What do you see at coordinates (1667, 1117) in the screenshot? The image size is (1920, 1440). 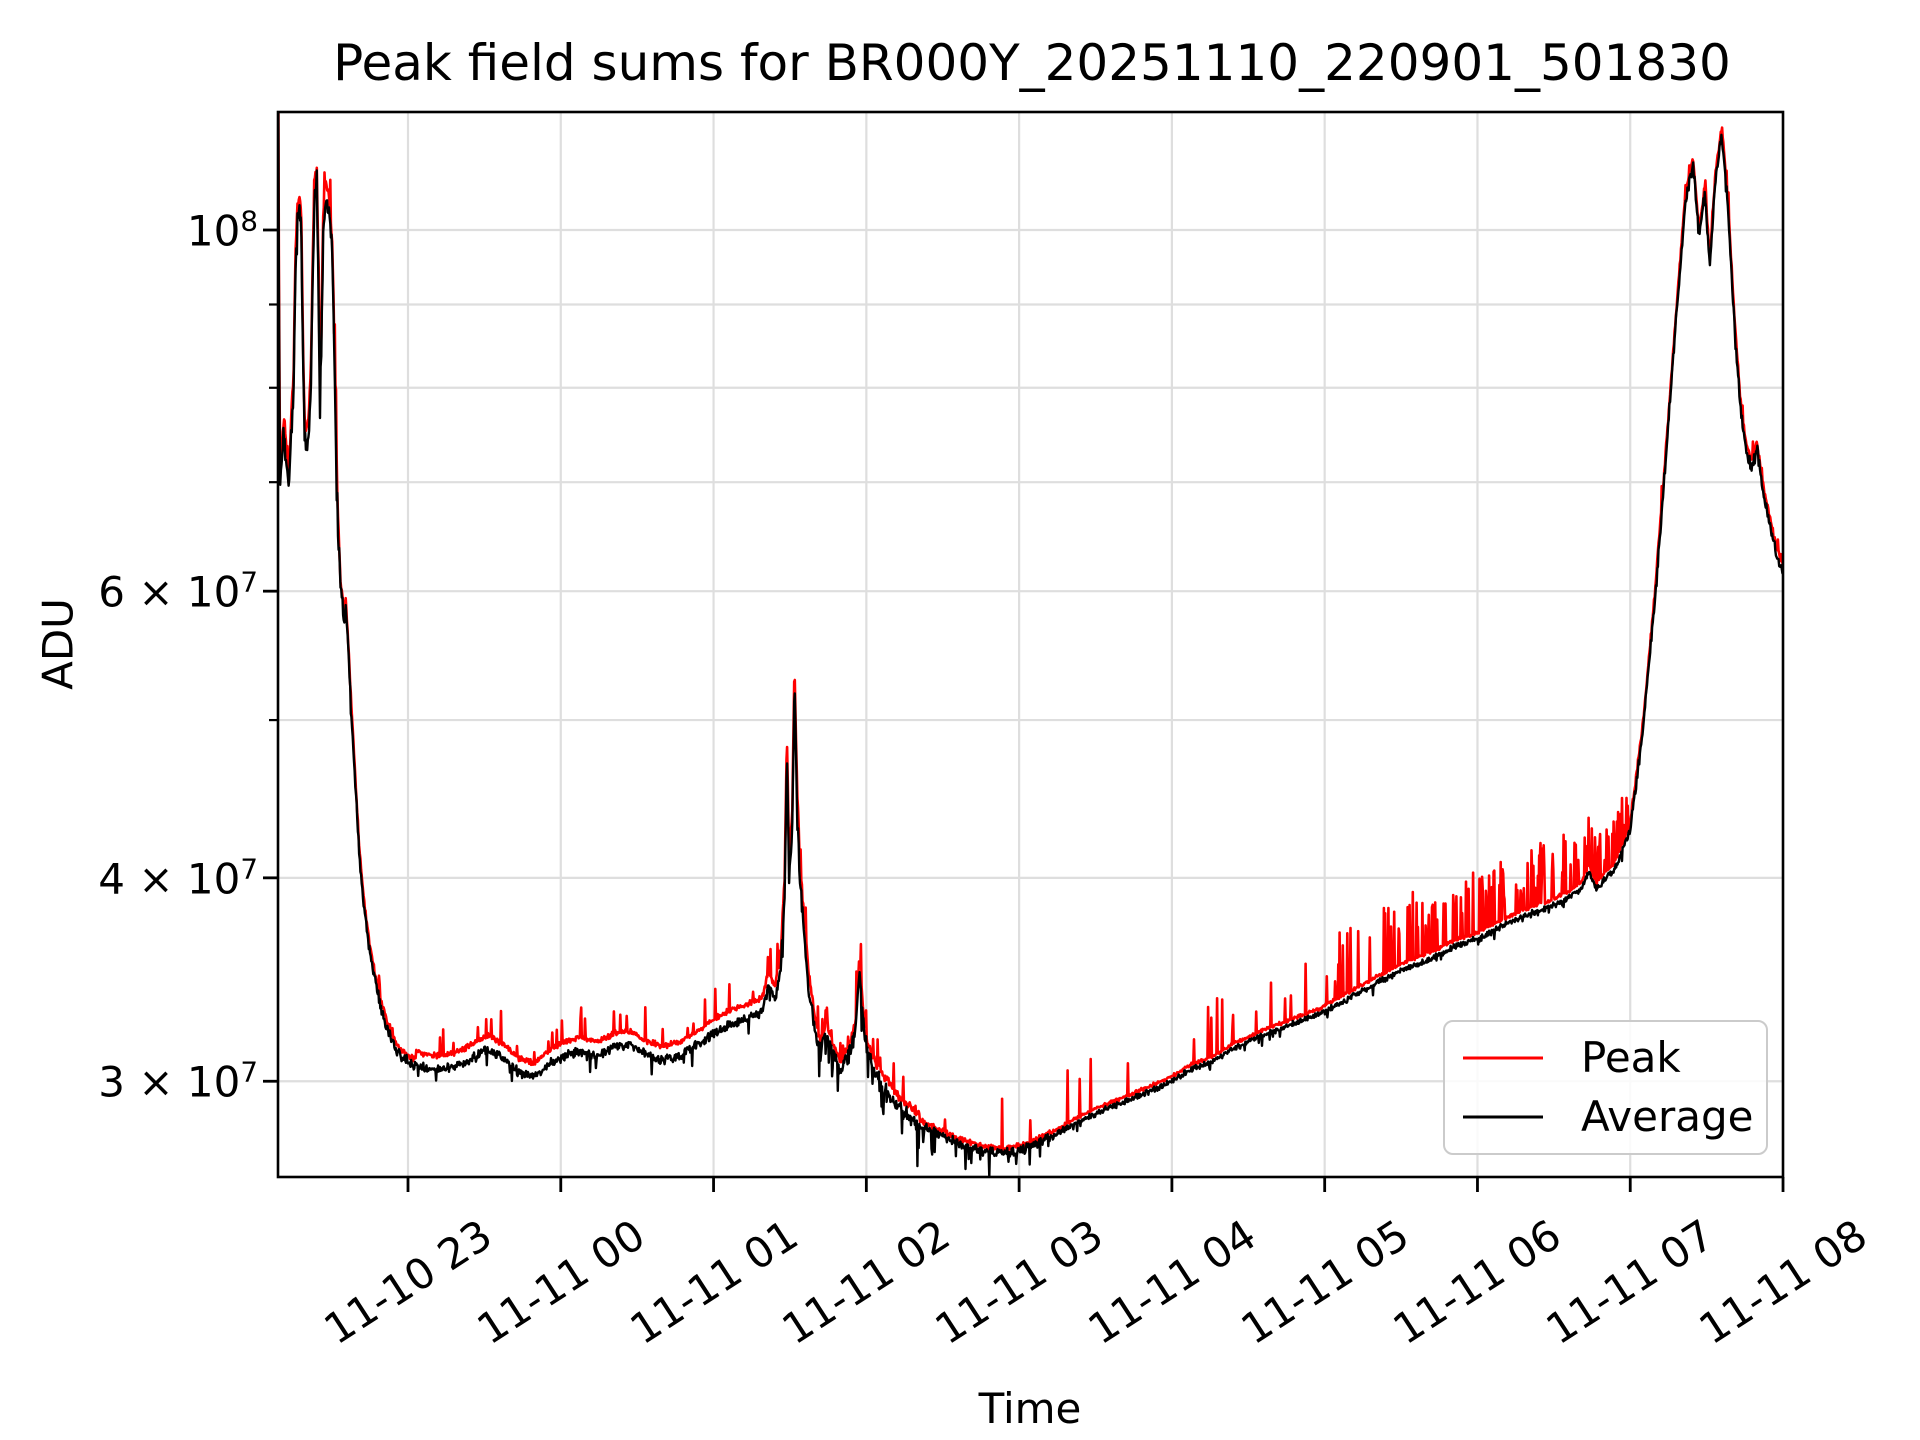 I see `legend-label-average: Average` at bounding box center [1667, 1117].